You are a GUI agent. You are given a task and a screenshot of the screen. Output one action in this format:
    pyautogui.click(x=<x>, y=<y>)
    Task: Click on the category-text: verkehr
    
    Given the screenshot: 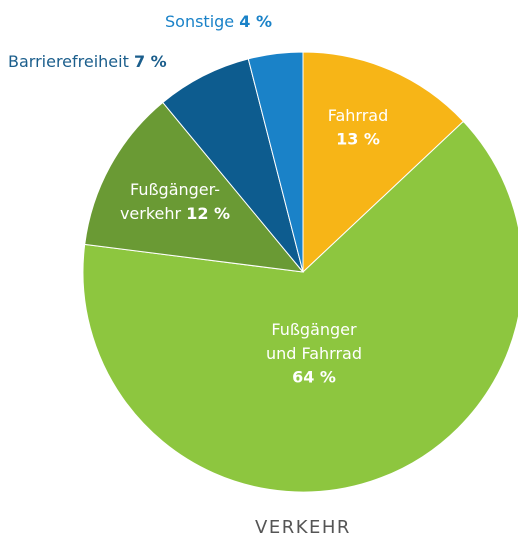 What is the action you would take?
    pyautogui.click(x=151, y=213)
    